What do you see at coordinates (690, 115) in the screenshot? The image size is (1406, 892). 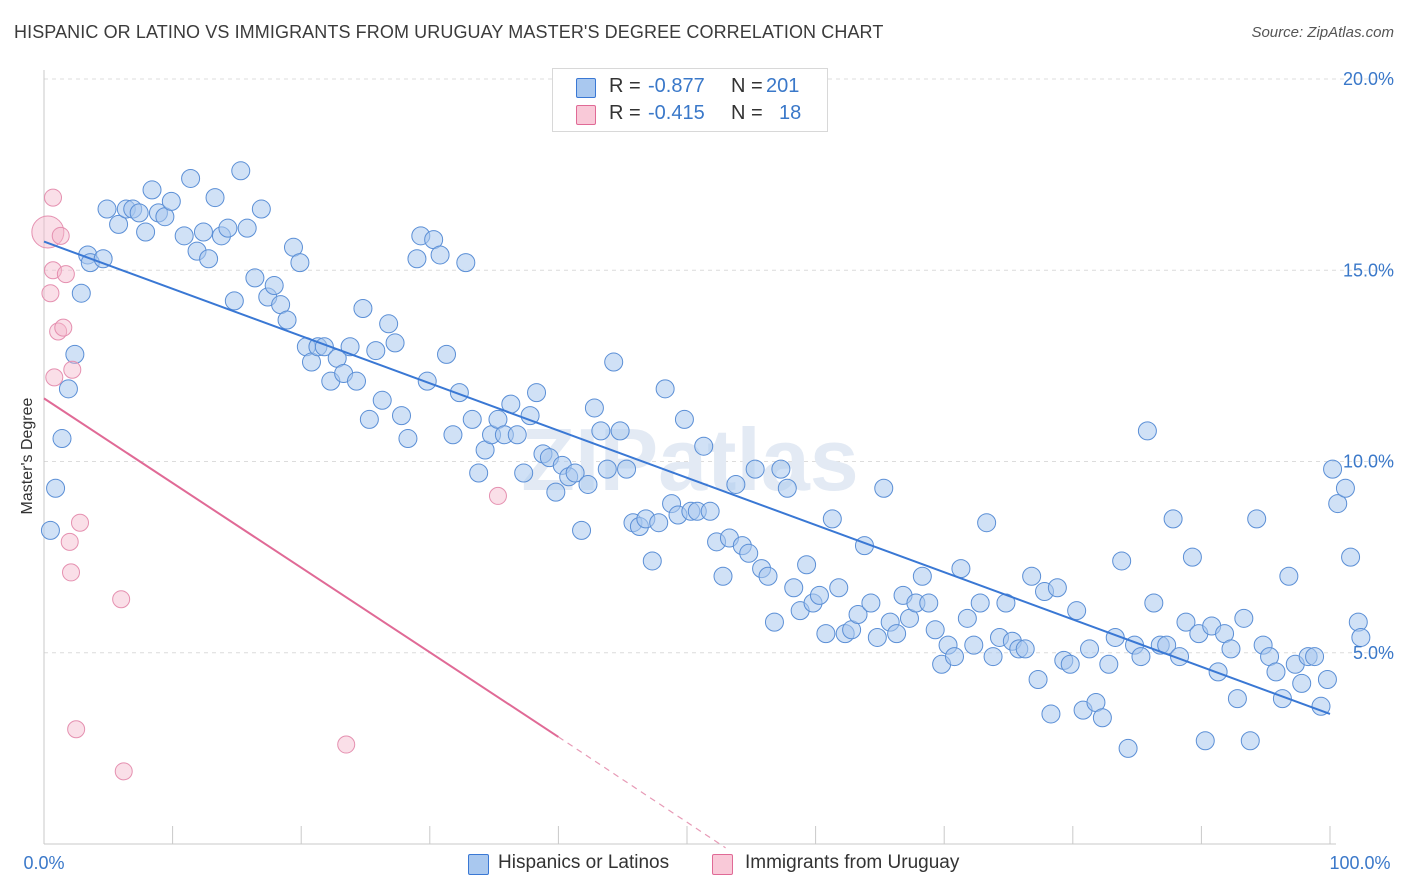 I see `legend-row-uruguay: R = -0.415 N = 18` at bounding box center [690, 115].